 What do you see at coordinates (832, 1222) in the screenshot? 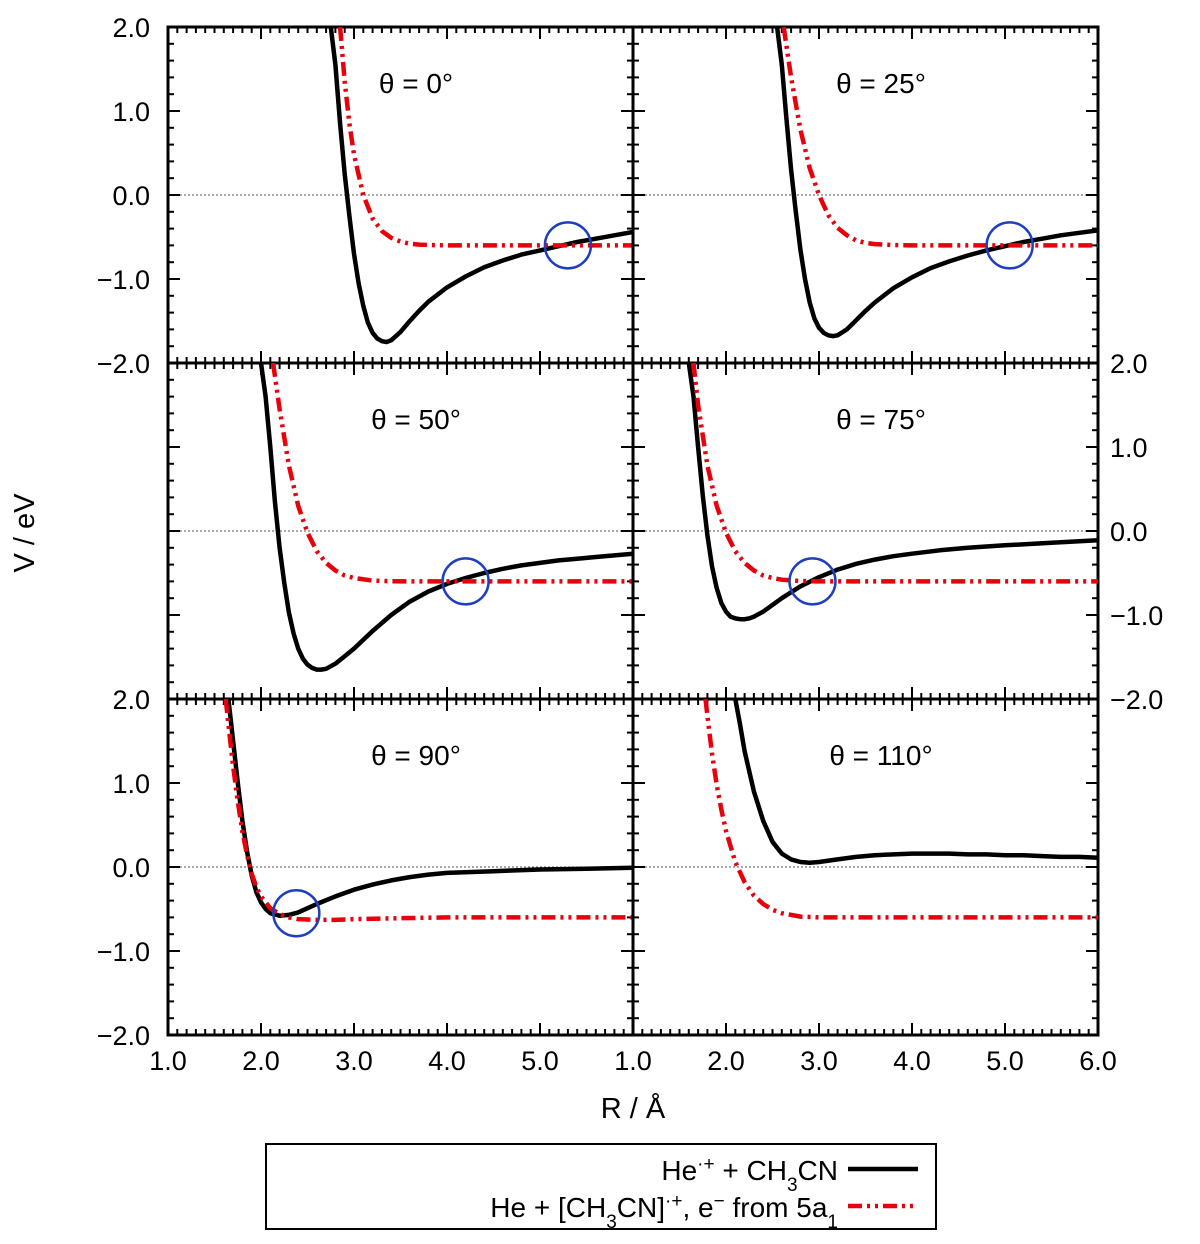
I see `legend-text-part: 1` at bounding box center [832, 1222].